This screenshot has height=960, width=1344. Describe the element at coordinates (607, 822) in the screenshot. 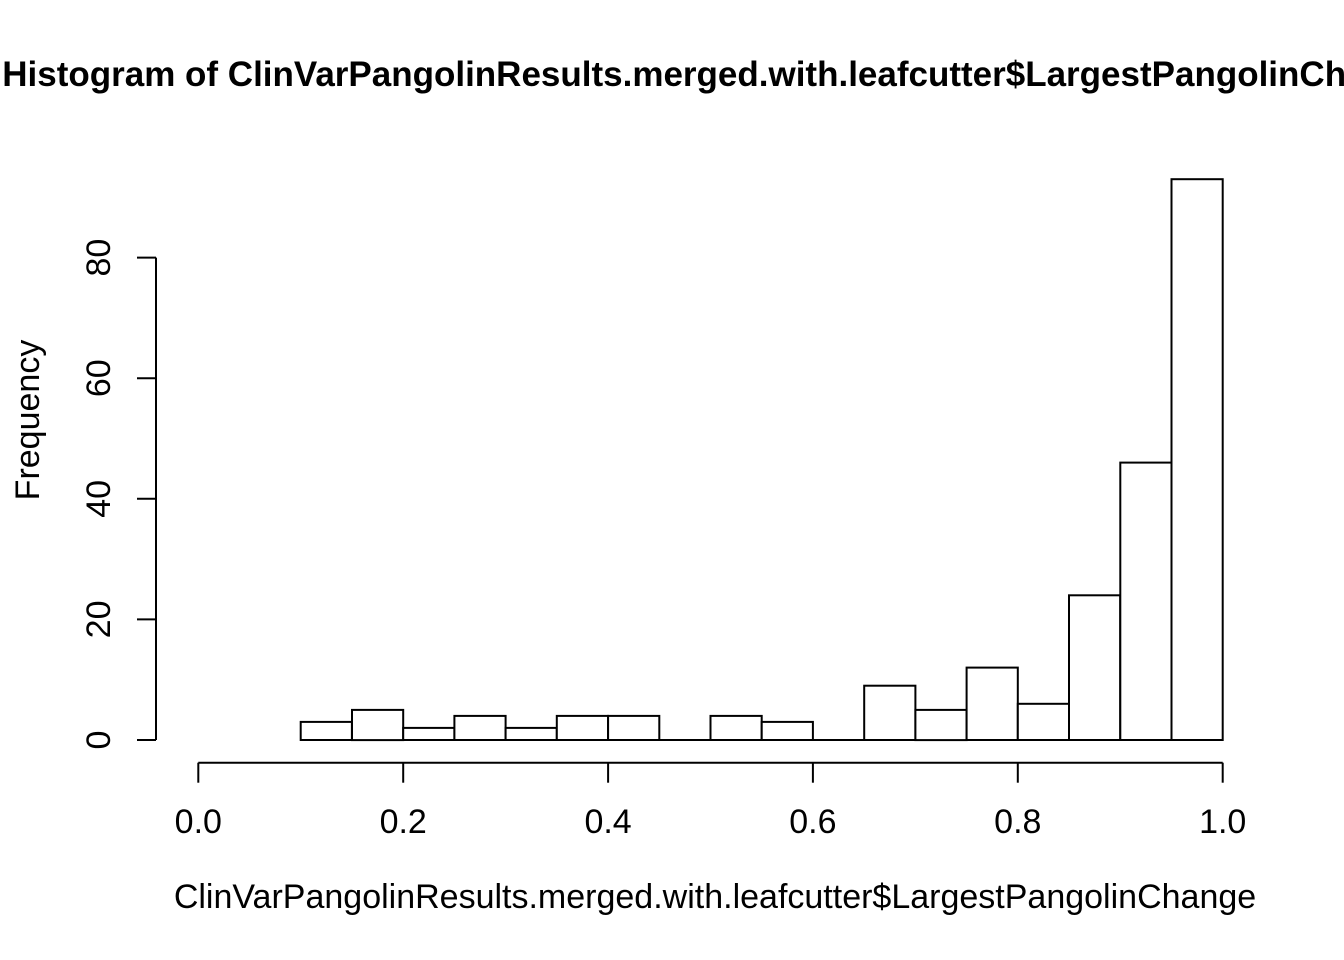

I see `x-tick-label: 0.4` at that location.